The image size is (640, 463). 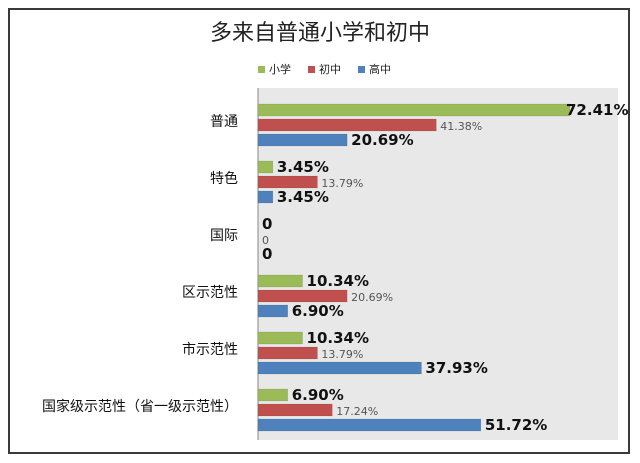 What do you see at coordinates (357, 411) in the screenshot?
I see `value-label-5-1: 17.24%` at bounding box center [357, 411].